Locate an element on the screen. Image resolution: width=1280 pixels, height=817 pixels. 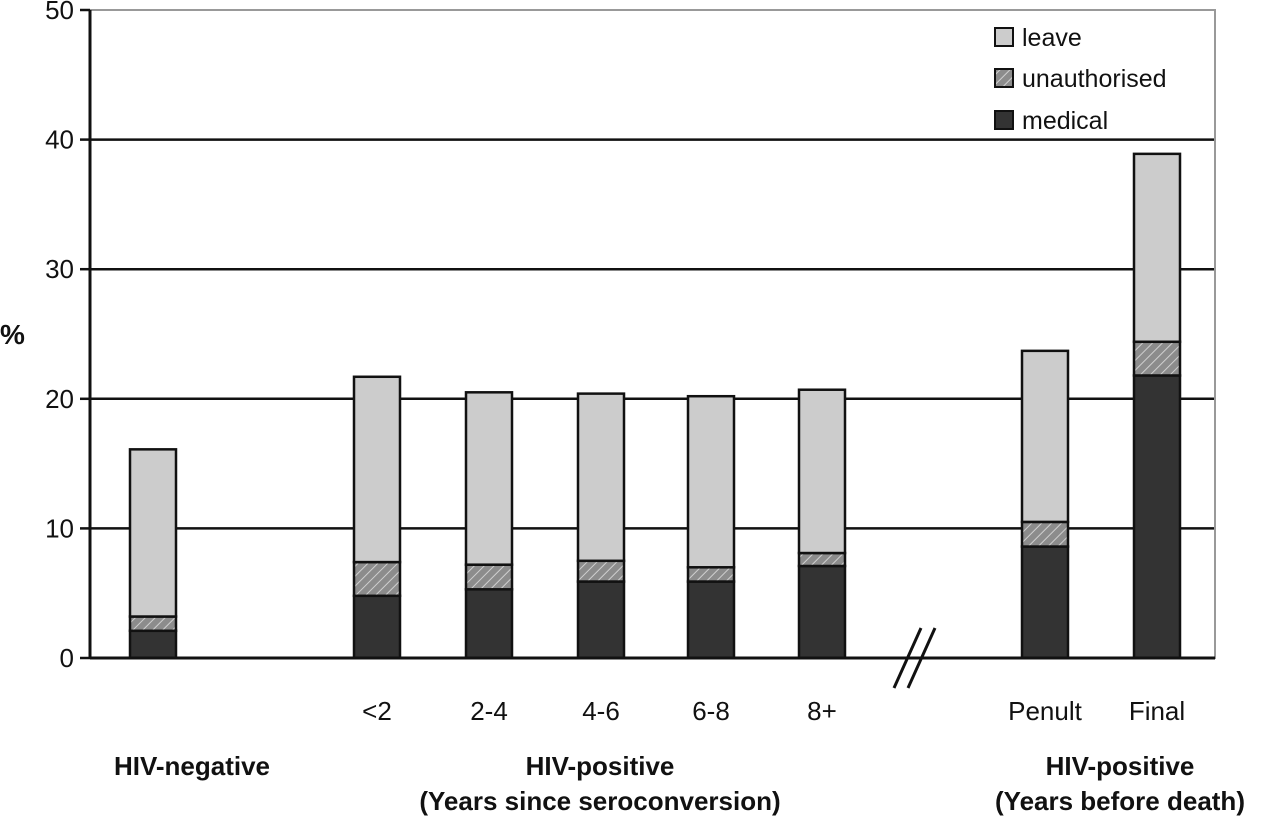
bar-Final-unauthorised is located at coordinates (1157, 358).